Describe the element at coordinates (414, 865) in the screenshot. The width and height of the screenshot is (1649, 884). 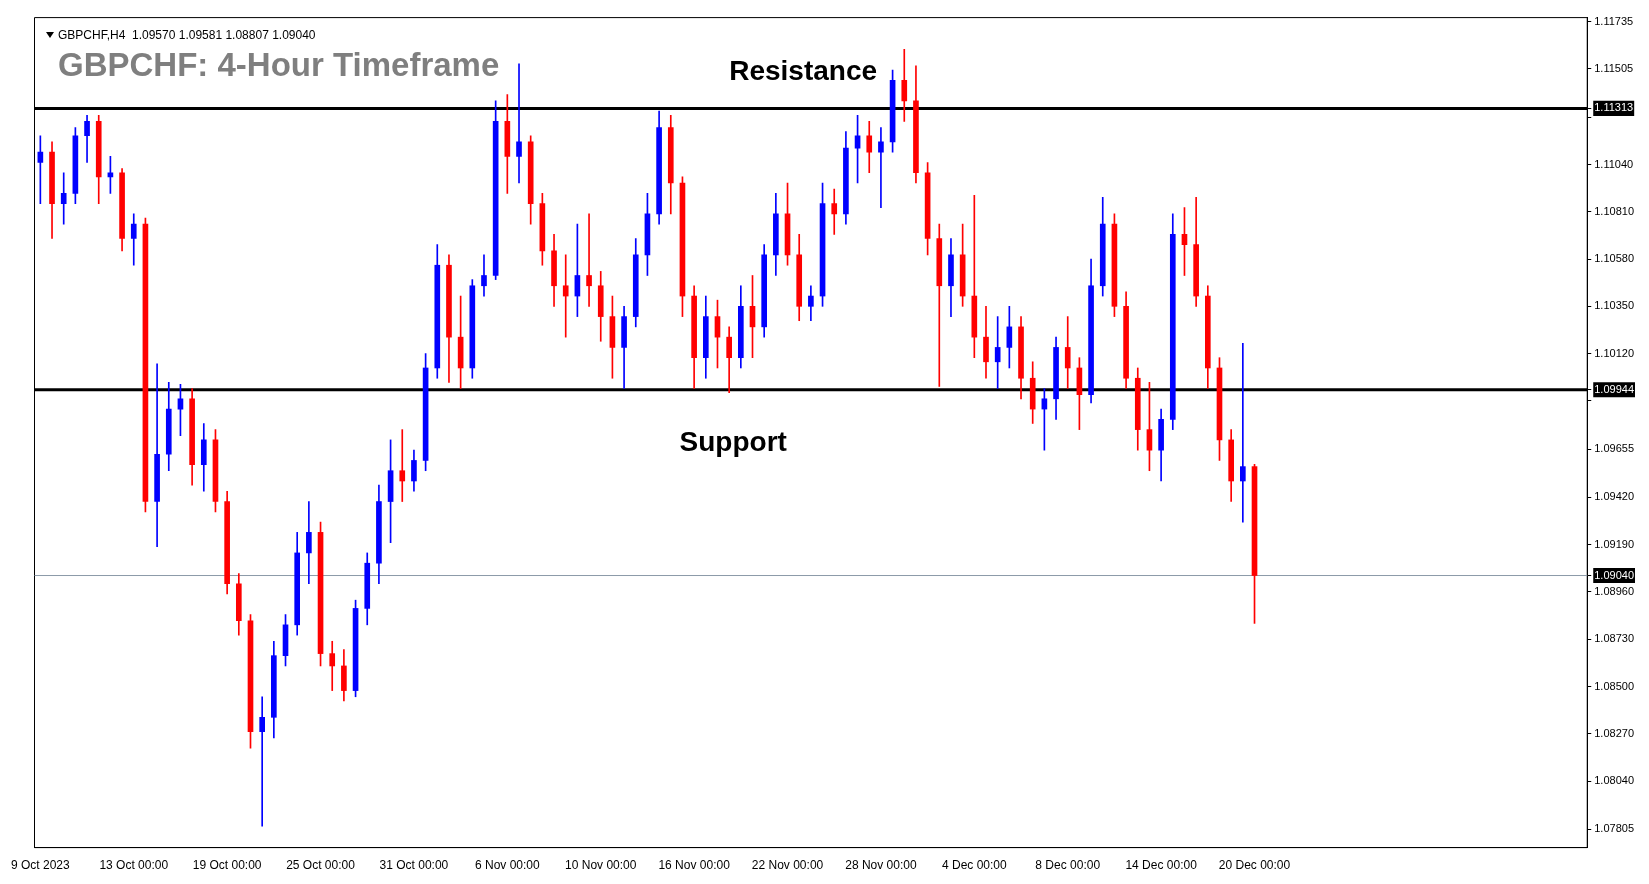
I see `x-tick-label: 31 Oct 00:00` at that location.